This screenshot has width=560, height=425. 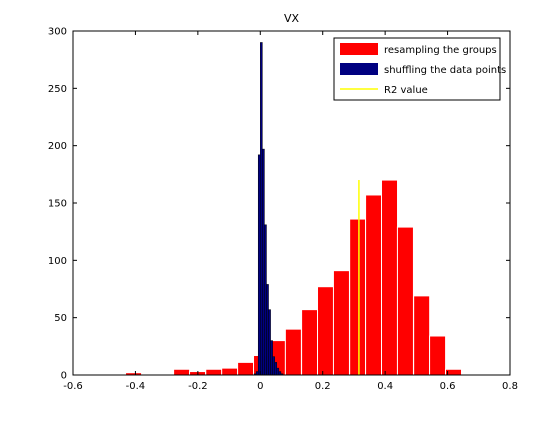 What do you see at coordinates (57, 204) in the screenshot?
I see `y-tick-label-3: 150` at bounding box center [57, 204].